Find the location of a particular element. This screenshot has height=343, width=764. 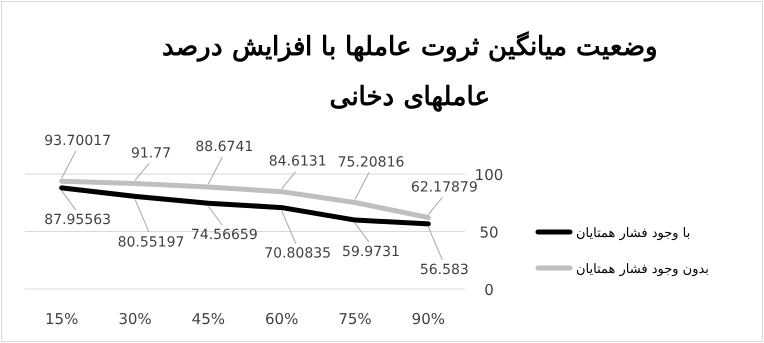

x-tick-label: 90% is located at coordinates (429, 319).